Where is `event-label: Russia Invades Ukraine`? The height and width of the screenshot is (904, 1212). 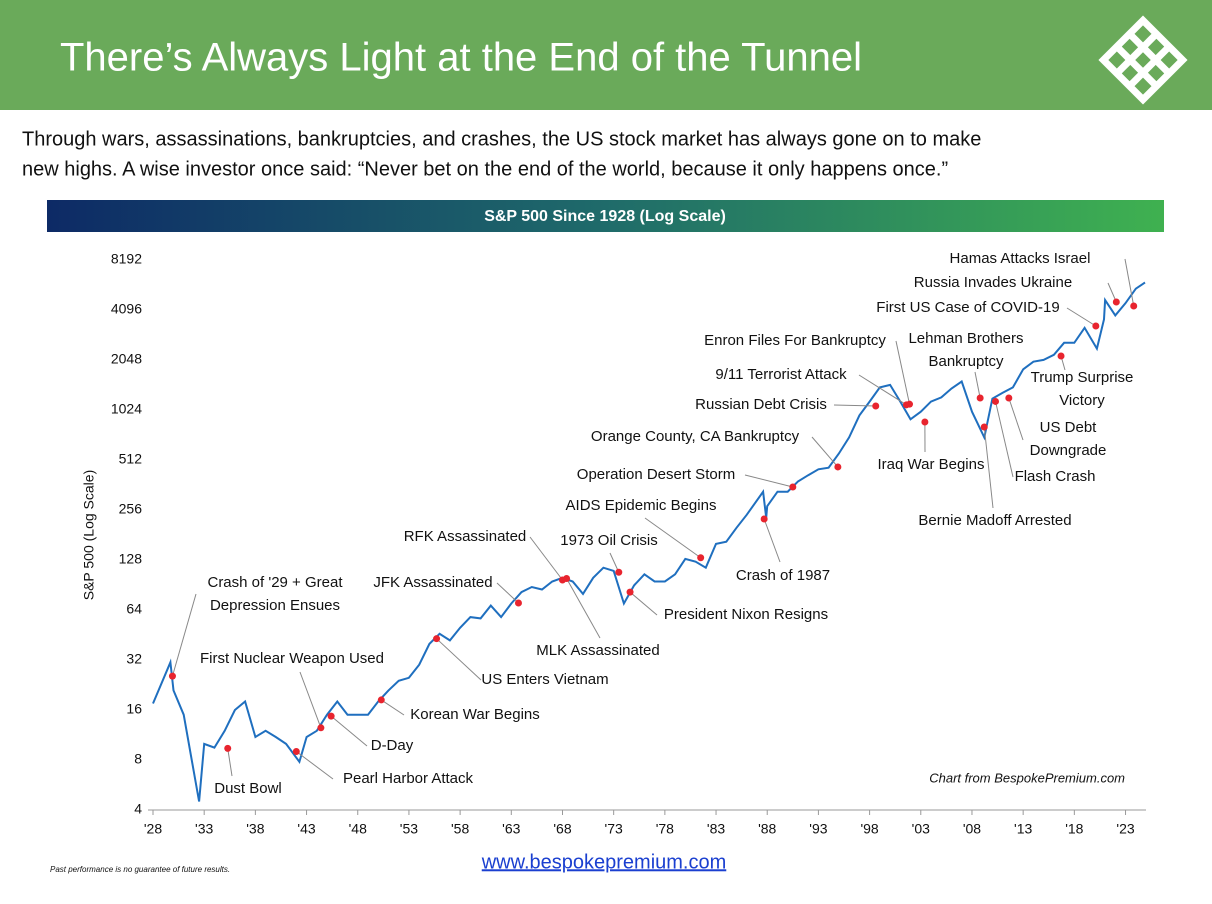 event-label: Russia Invades Ukraine is located at coordinates (993, 282).